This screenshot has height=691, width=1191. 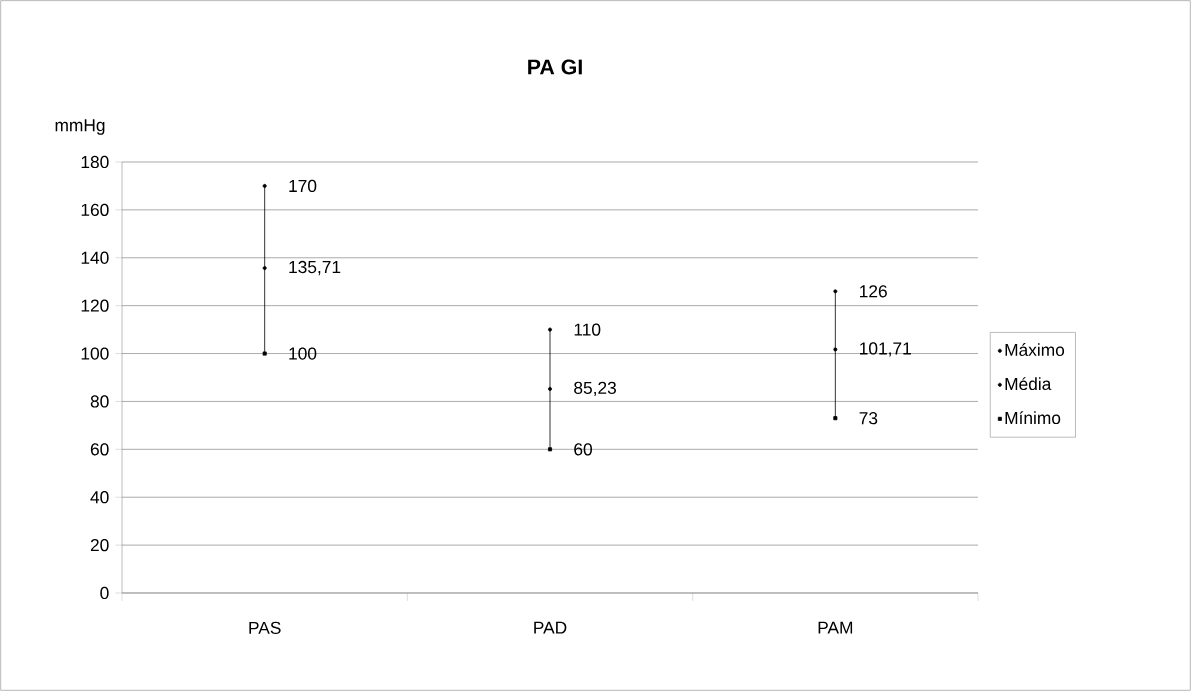 I want to click on chart-title: PA GI, so click(x=555, y=67).